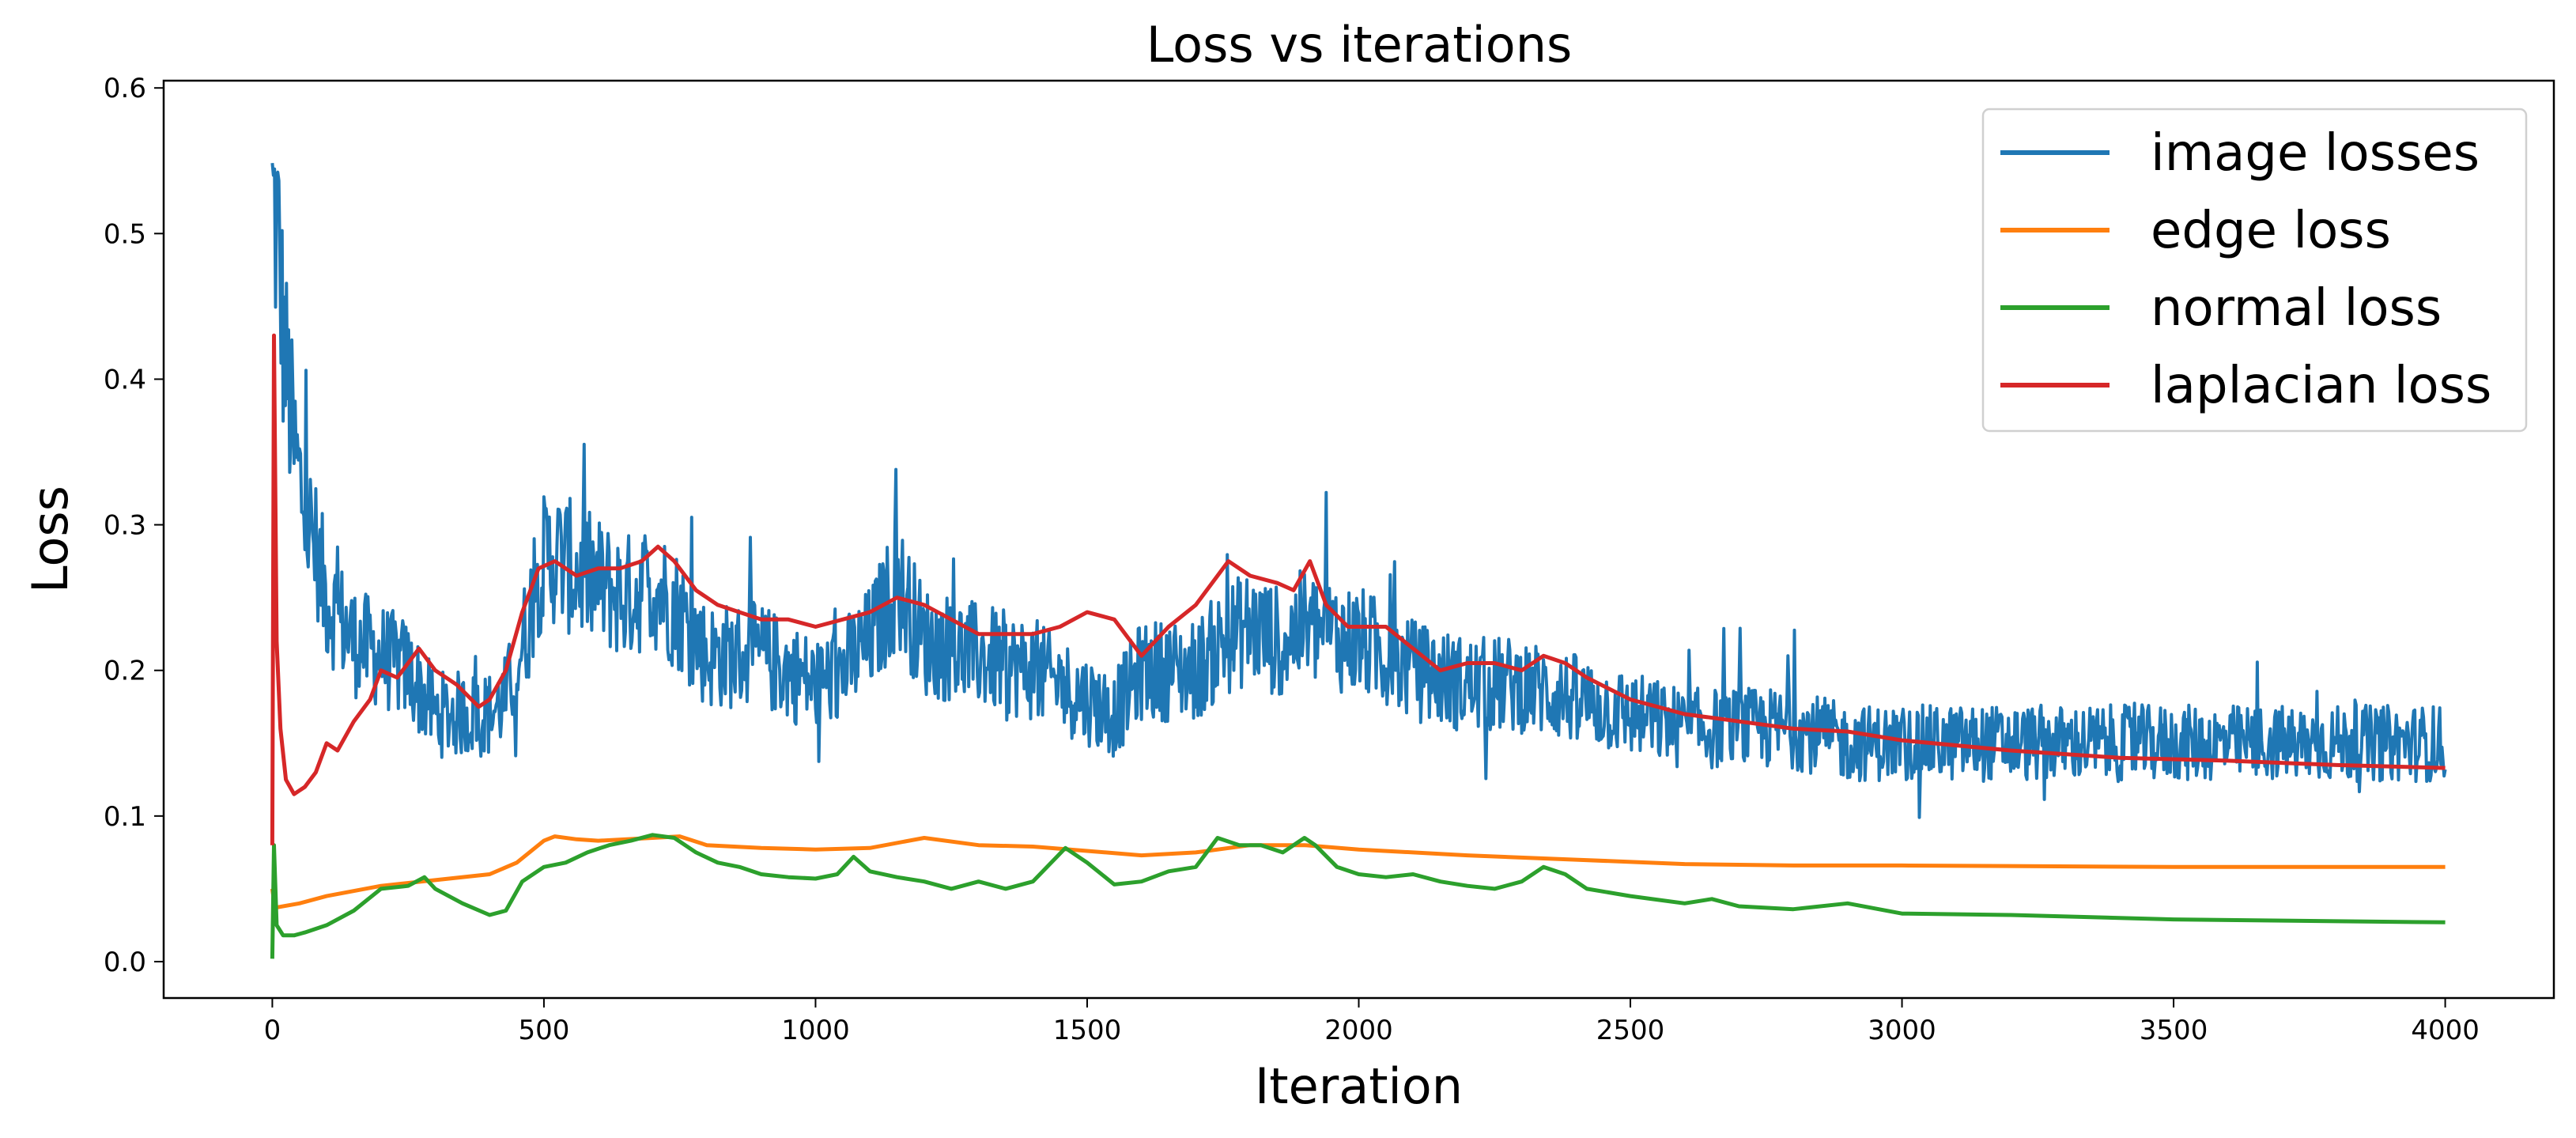 Image resolution: width=2576 pixels, height=1138 pixels. Describe the element at coordinates (125, 962) in the screenshot. I see `y-tick-label: 0.0` at that location.